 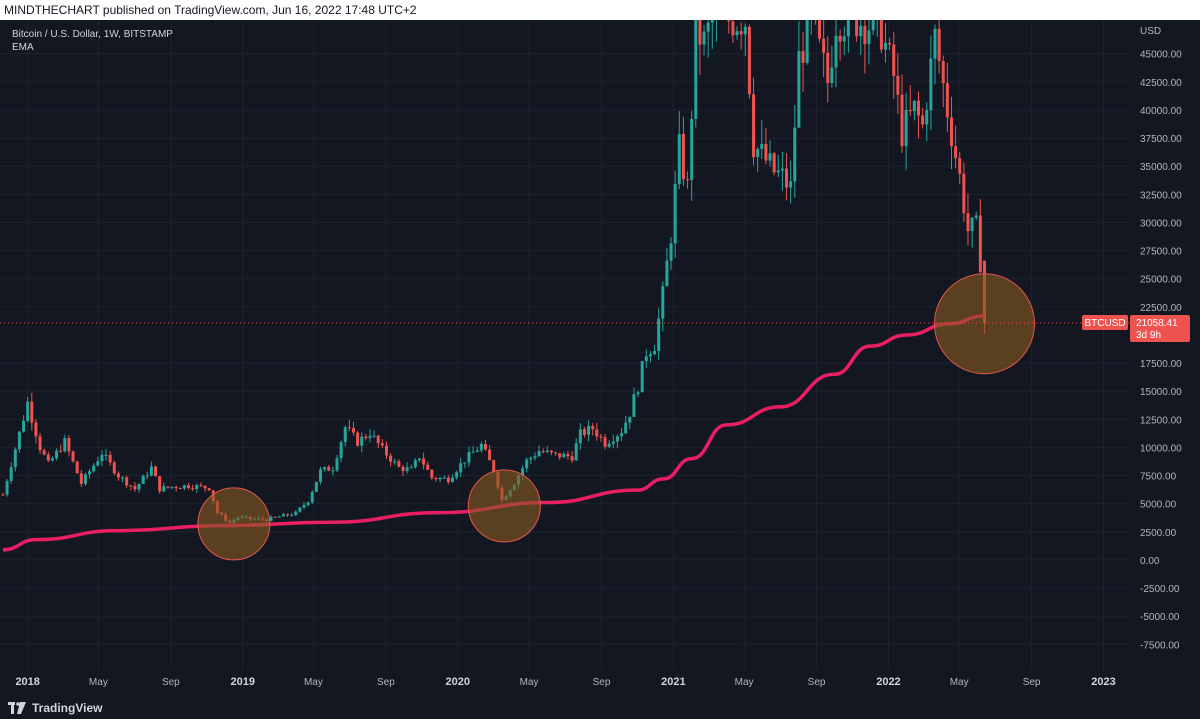 What do you see at coordinates (602, 682) in the screenshot?
I see `x-tick-label: Sep` at bounding box center [602, 682].